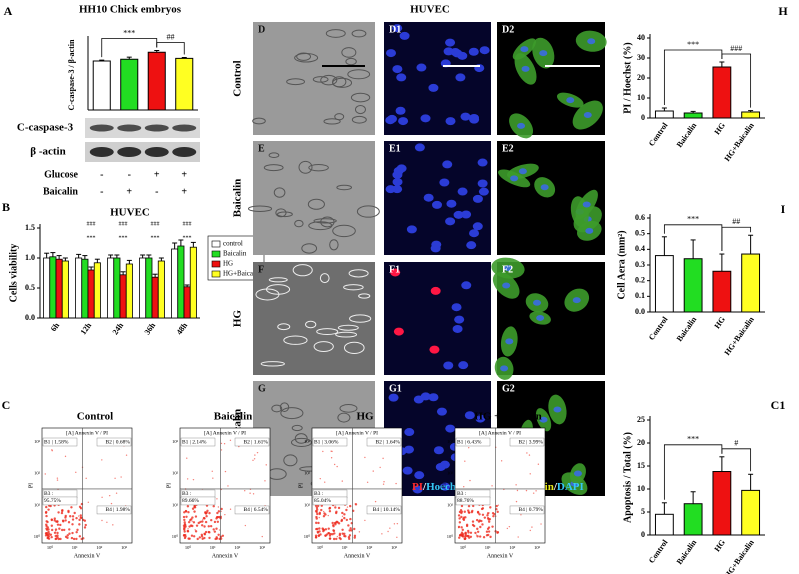 The height and width of the screenshot is (574, 799). What do you see at coordinates (233, 417) in the screenshot?
I see `flow-title: Baicalin` at bounding box center [233, 417].